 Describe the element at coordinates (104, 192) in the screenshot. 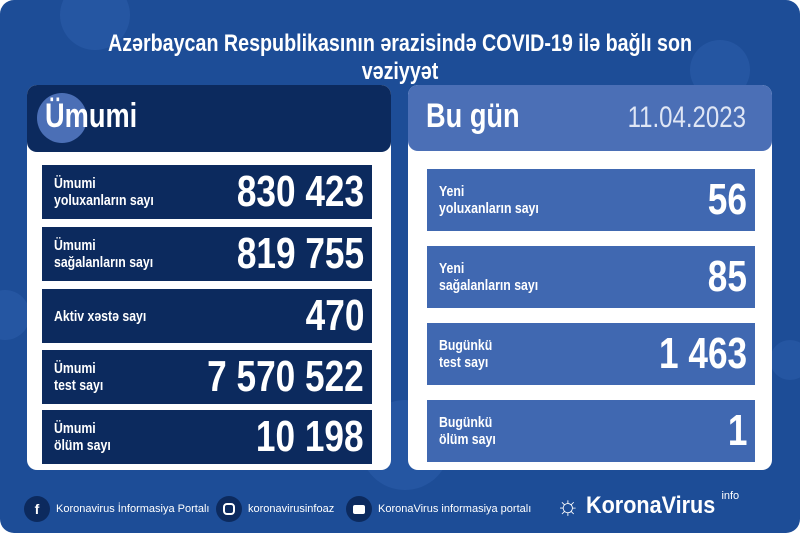

I see `stat-label: Ümumi yoluxanların sayı` at that location.